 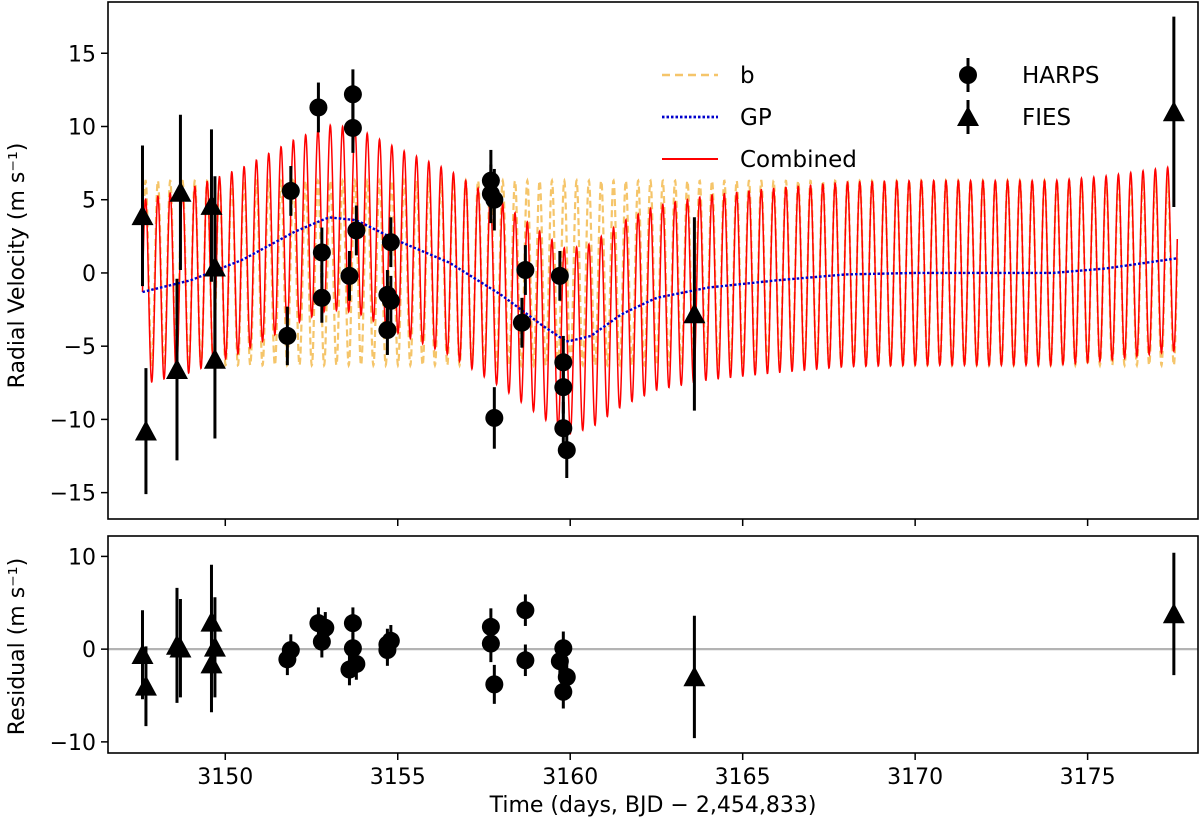 I want to click on x-tick-label: 3170, so click(x=915, y=777).